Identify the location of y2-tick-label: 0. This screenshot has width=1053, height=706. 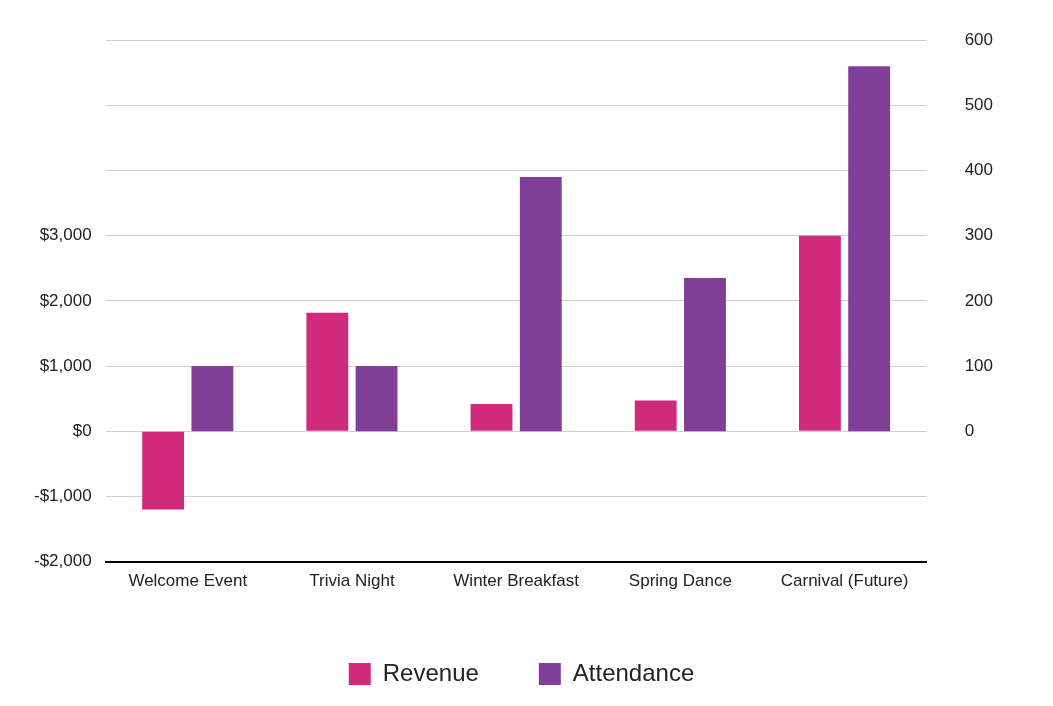
(969, 430).